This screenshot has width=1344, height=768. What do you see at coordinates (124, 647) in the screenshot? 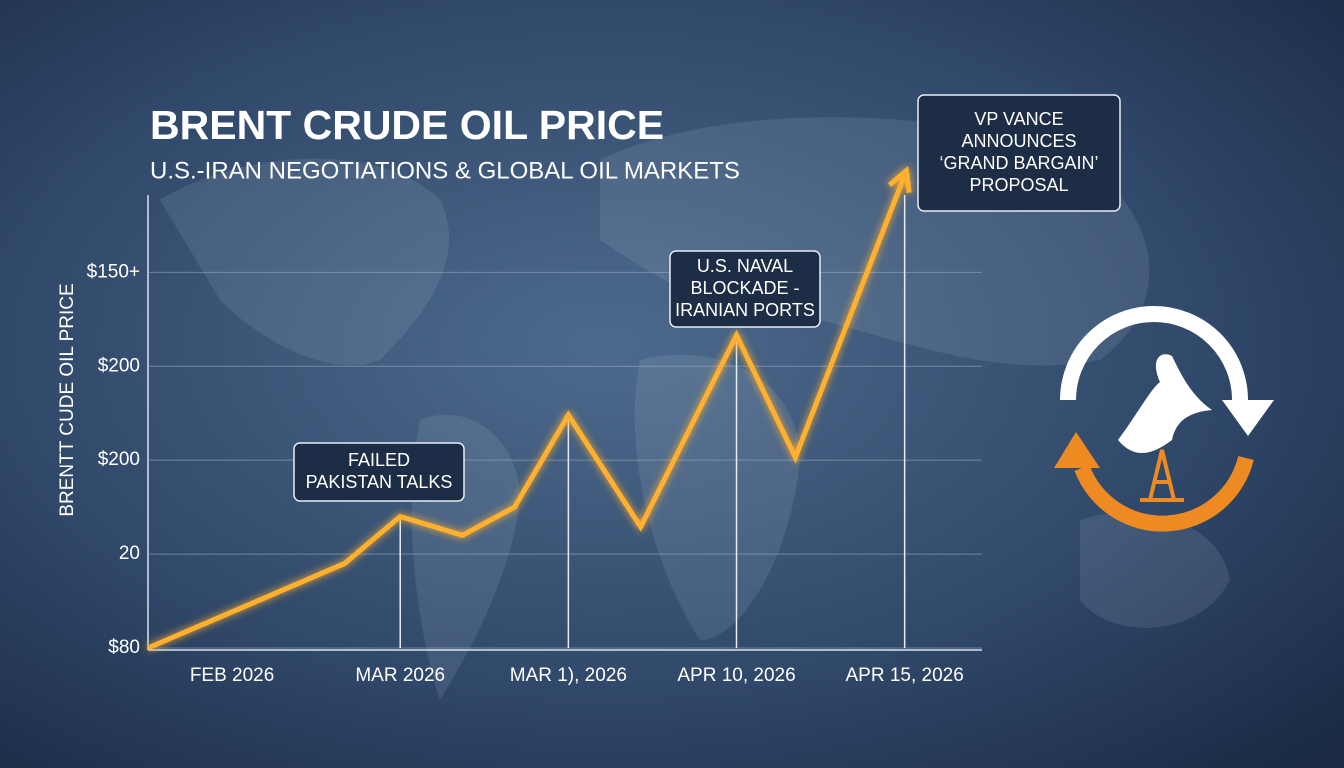
I see `y-tick-label: $80` at bounding box center [124, 647].